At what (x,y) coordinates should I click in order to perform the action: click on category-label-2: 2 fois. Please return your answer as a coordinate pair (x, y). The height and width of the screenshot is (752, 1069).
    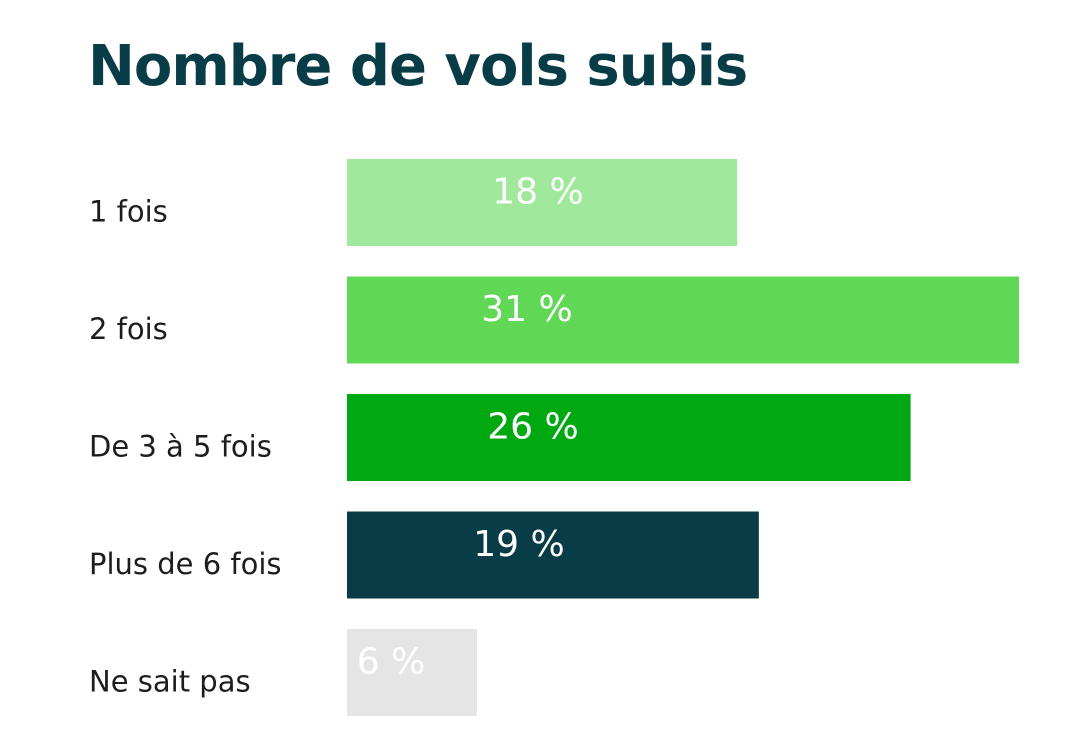
    Looking at the image, I should click on (128, 329).